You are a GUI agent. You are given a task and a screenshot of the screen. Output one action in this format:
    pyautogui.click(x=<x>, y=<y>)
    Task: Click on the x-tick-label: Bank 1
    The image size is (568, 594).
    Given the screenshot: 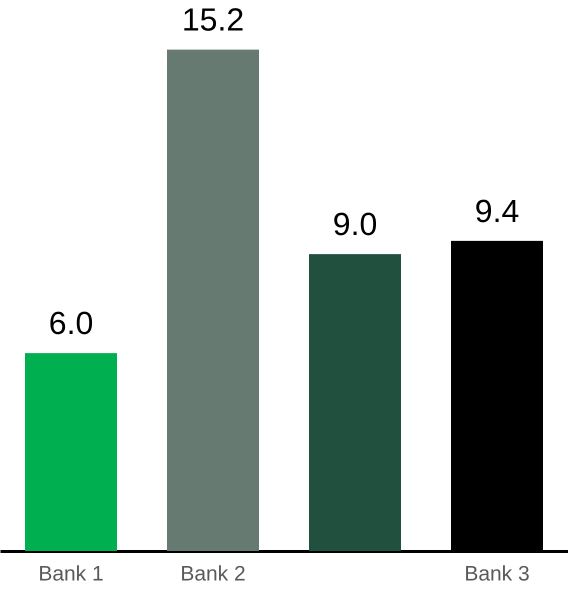 What is the action you would take?
    pyautogui.click(x=71, y=574)
    